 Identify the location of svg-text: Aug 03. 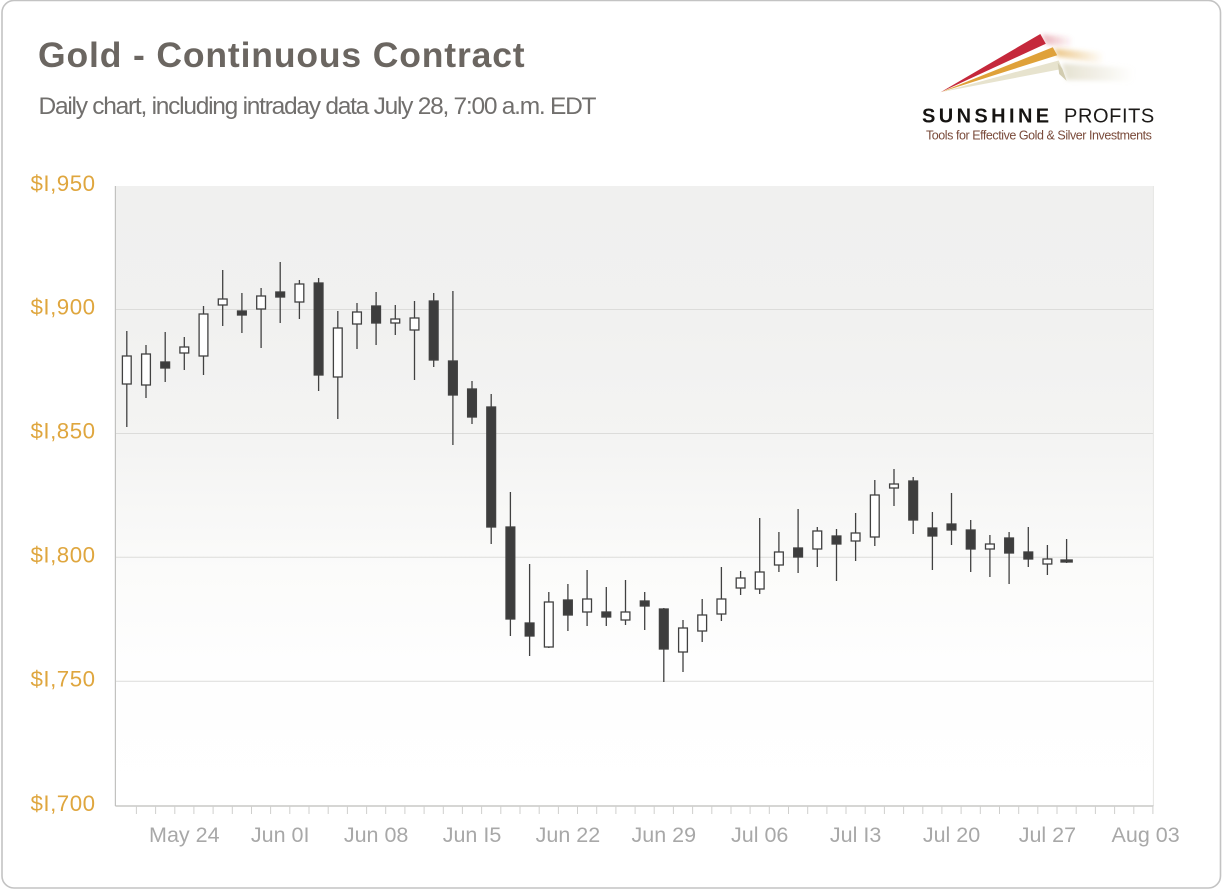
(1146, 835).